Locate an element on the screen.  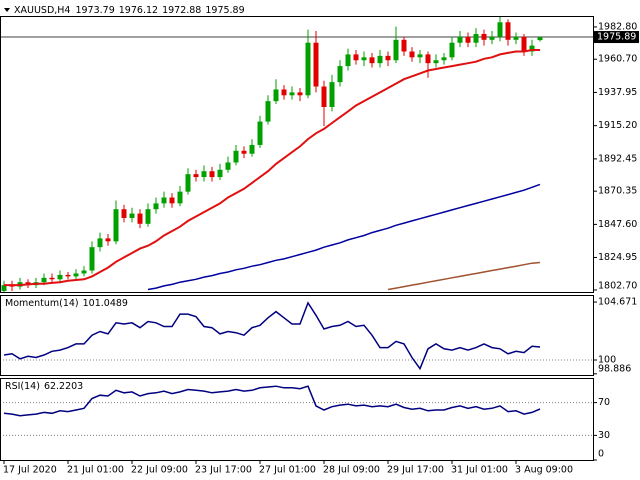
high-value: 1976.12 is located at coordinates (138, 10).